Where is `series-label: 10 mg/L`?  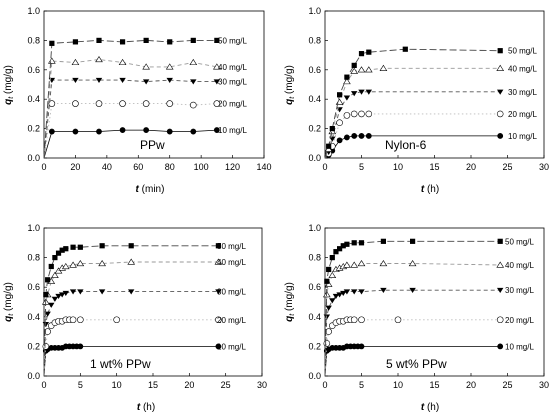 series-label: 10 mg/L is located at coordinates (519, 346).